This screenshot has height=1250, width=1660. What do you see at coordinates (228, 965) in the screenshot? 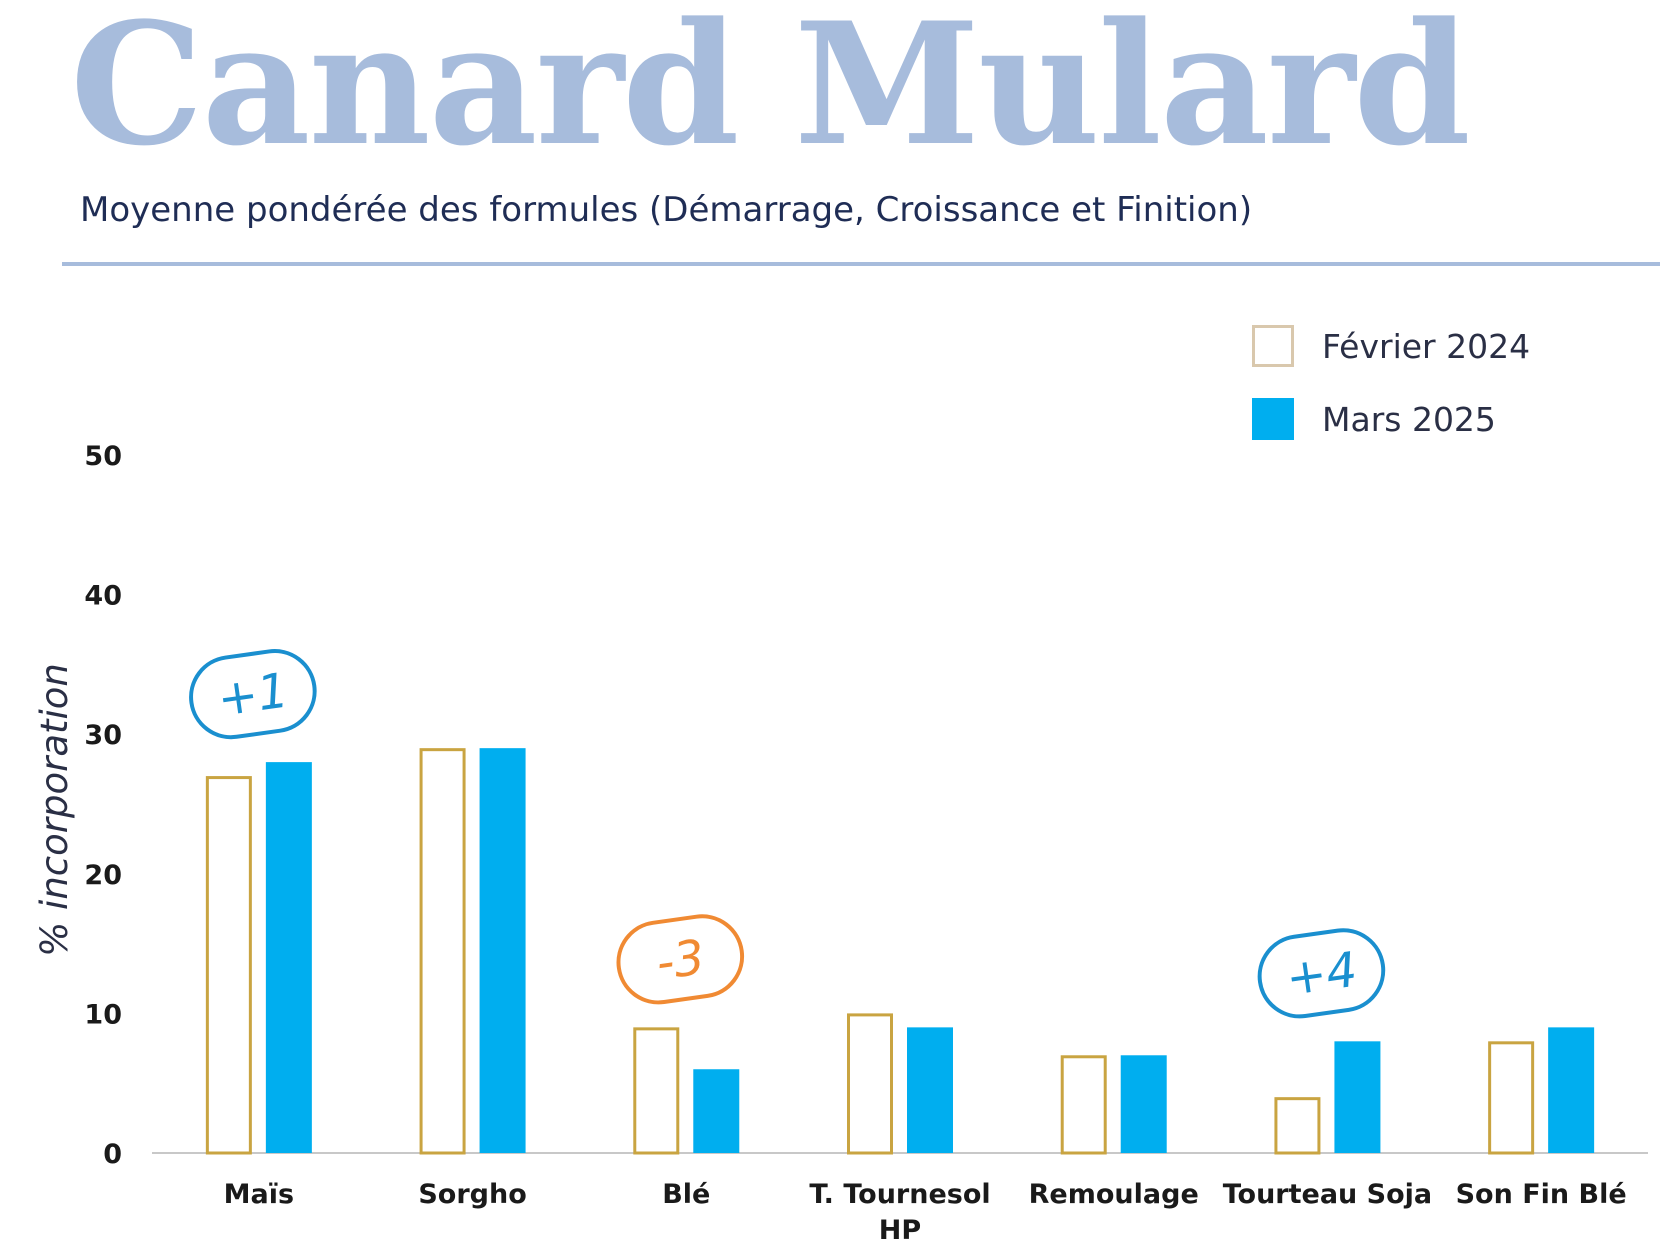
I see `bar-feb-2024-mais` at bounding box center [228, 965].